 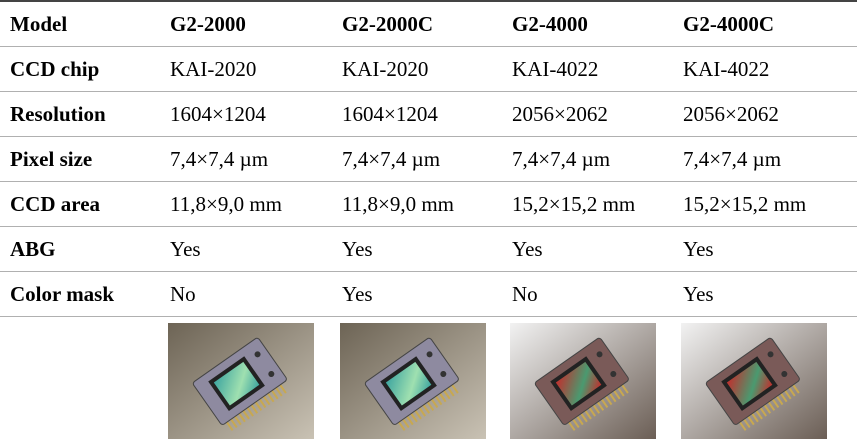 I want to click on cell: G2-4000, so click(x=587, y=24).